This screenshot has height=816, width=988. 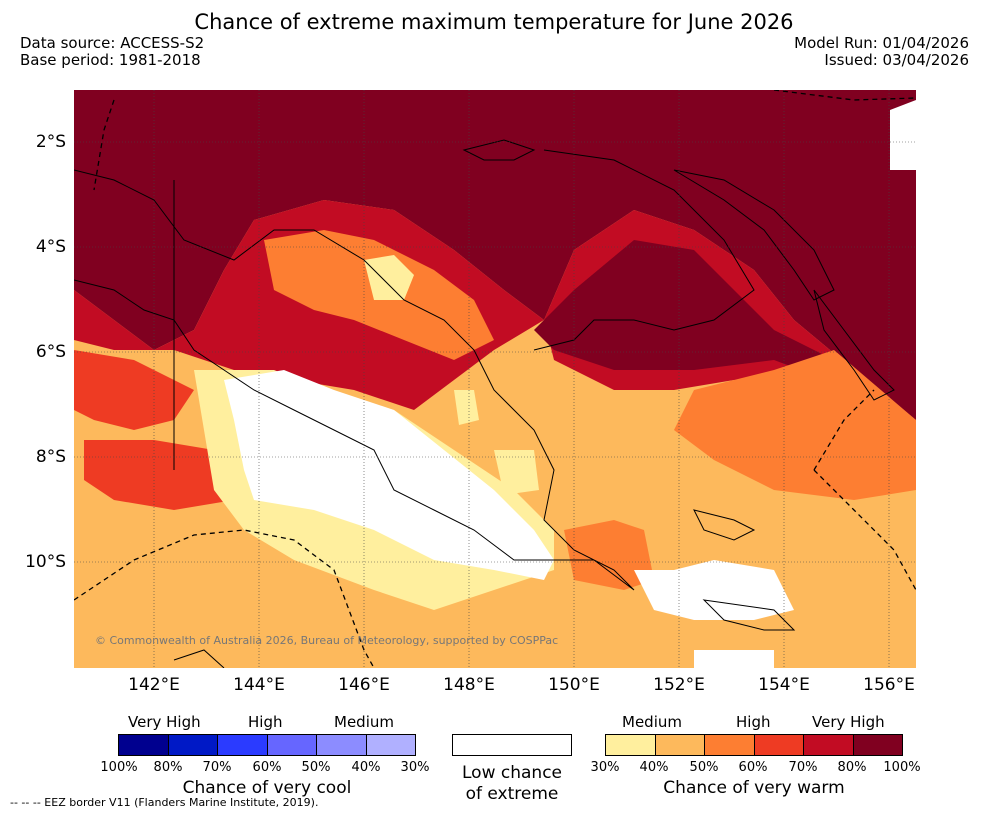 What do you see at coordinates (652, 722) in the screenshot?
I see `warm-cat-medium: Medium` at bounding box center [652, 722].